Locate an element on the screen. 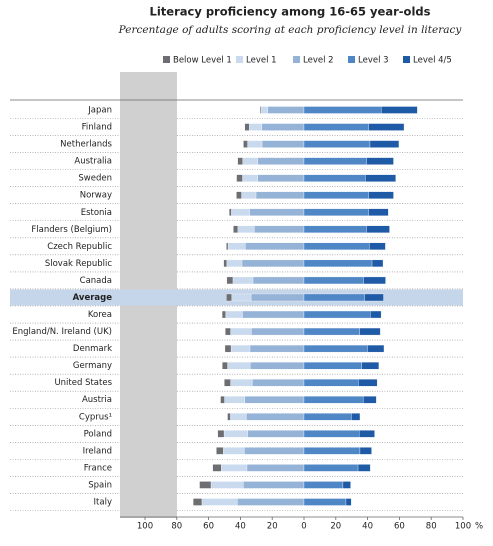 This screenshot has height=546, width=493. legend-label: Level 4/5 is located at coordinates (432, 61).